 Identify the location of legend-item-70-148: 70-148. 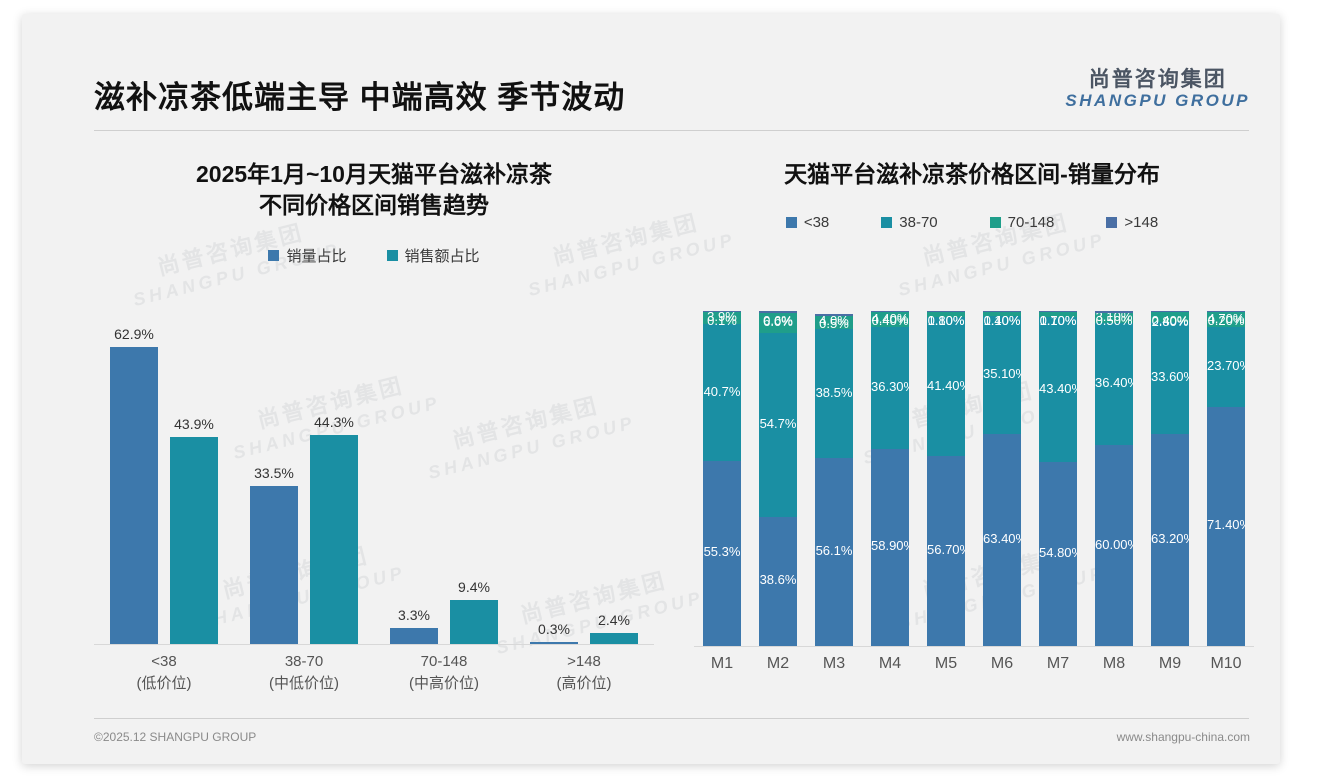
(1021, 222).